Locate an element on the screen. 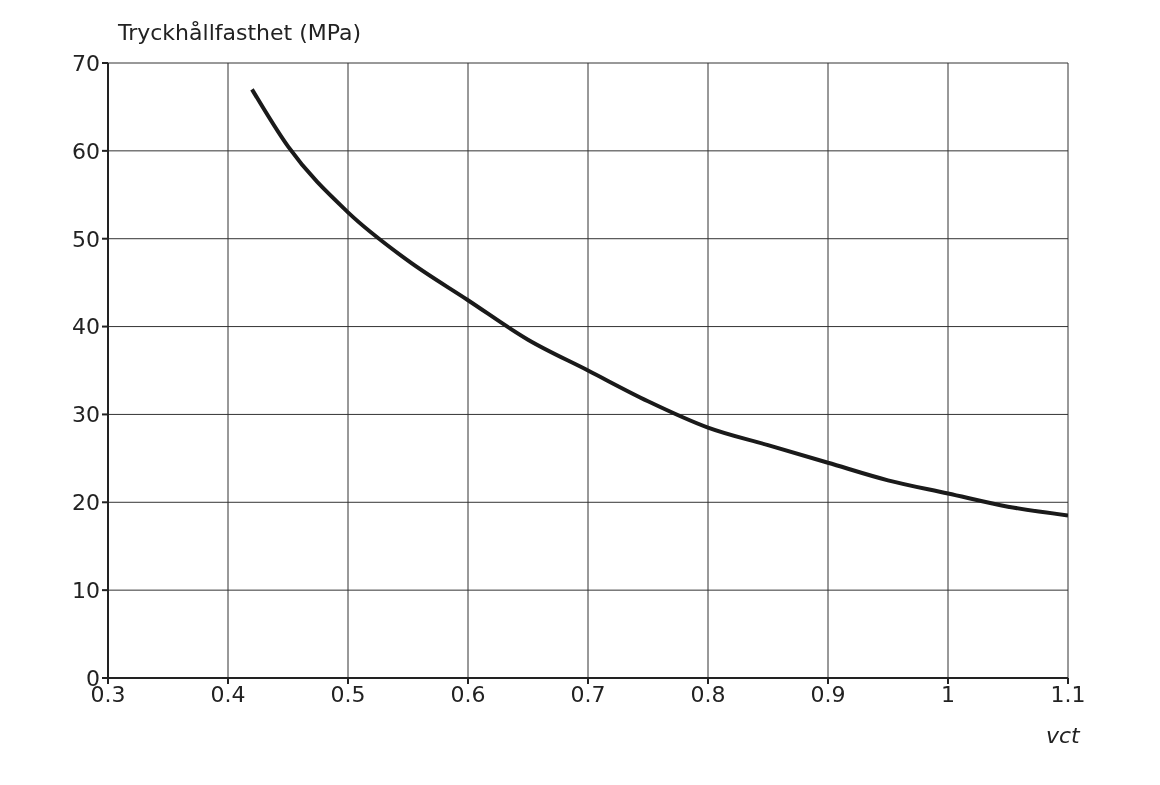  y-tick-label: 10 is located at coordinates (86, 590).